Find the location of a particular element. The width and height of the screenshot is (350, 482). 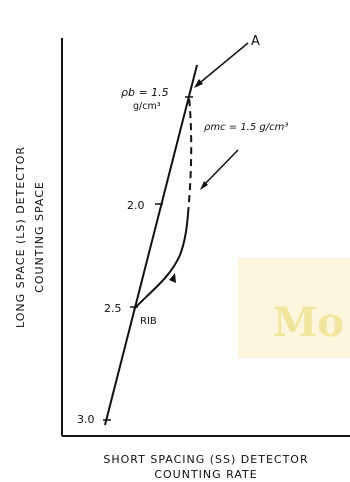

label-tick-3-0: 3.0 is located at coordinates (86, 419).